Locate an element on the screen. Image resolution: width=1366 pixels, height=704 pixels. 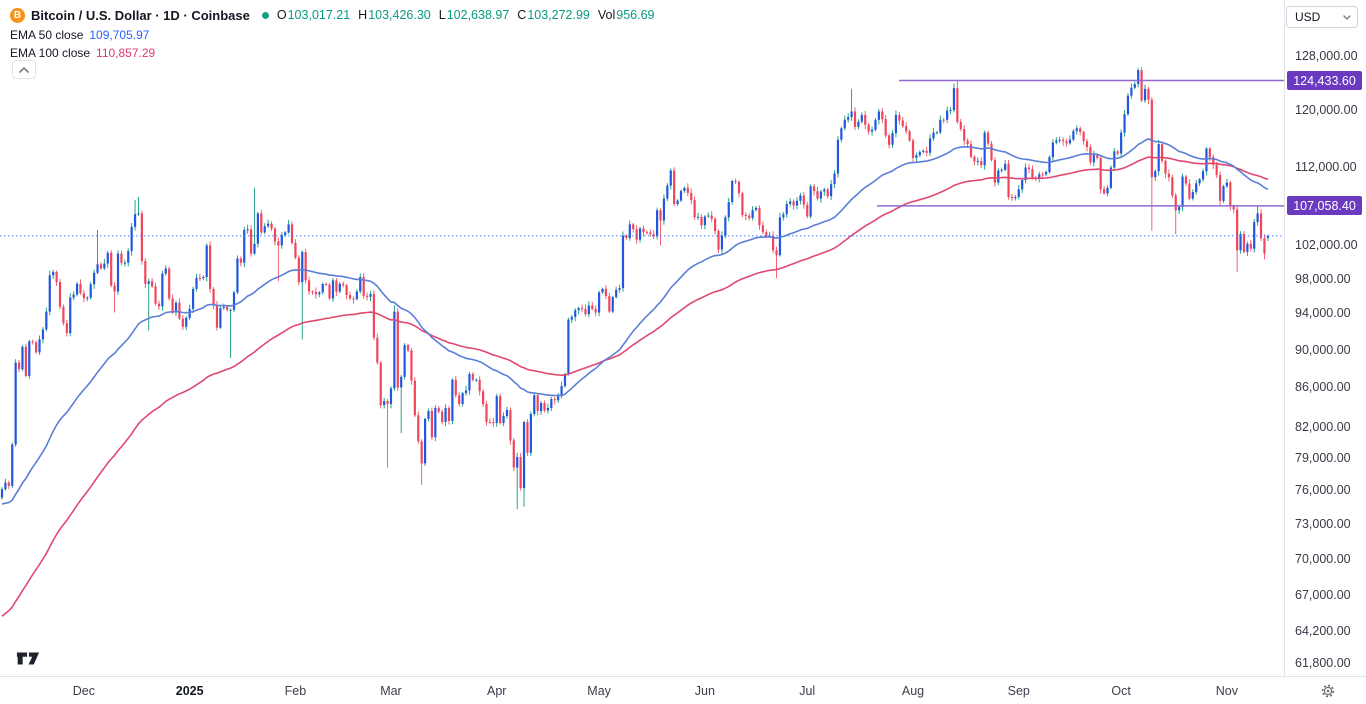
low-value: 102,638.97 is located at coordinates (478, 15).